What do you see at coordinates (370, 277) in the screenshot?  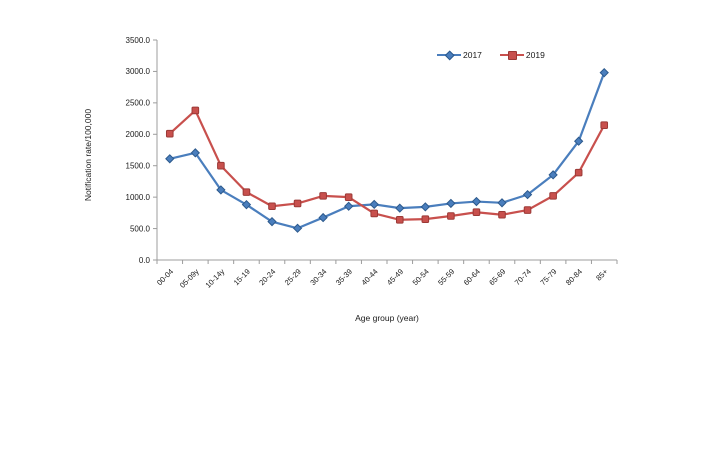 I see `x-tick-label: 40-44` at bounding box center [370, 277].